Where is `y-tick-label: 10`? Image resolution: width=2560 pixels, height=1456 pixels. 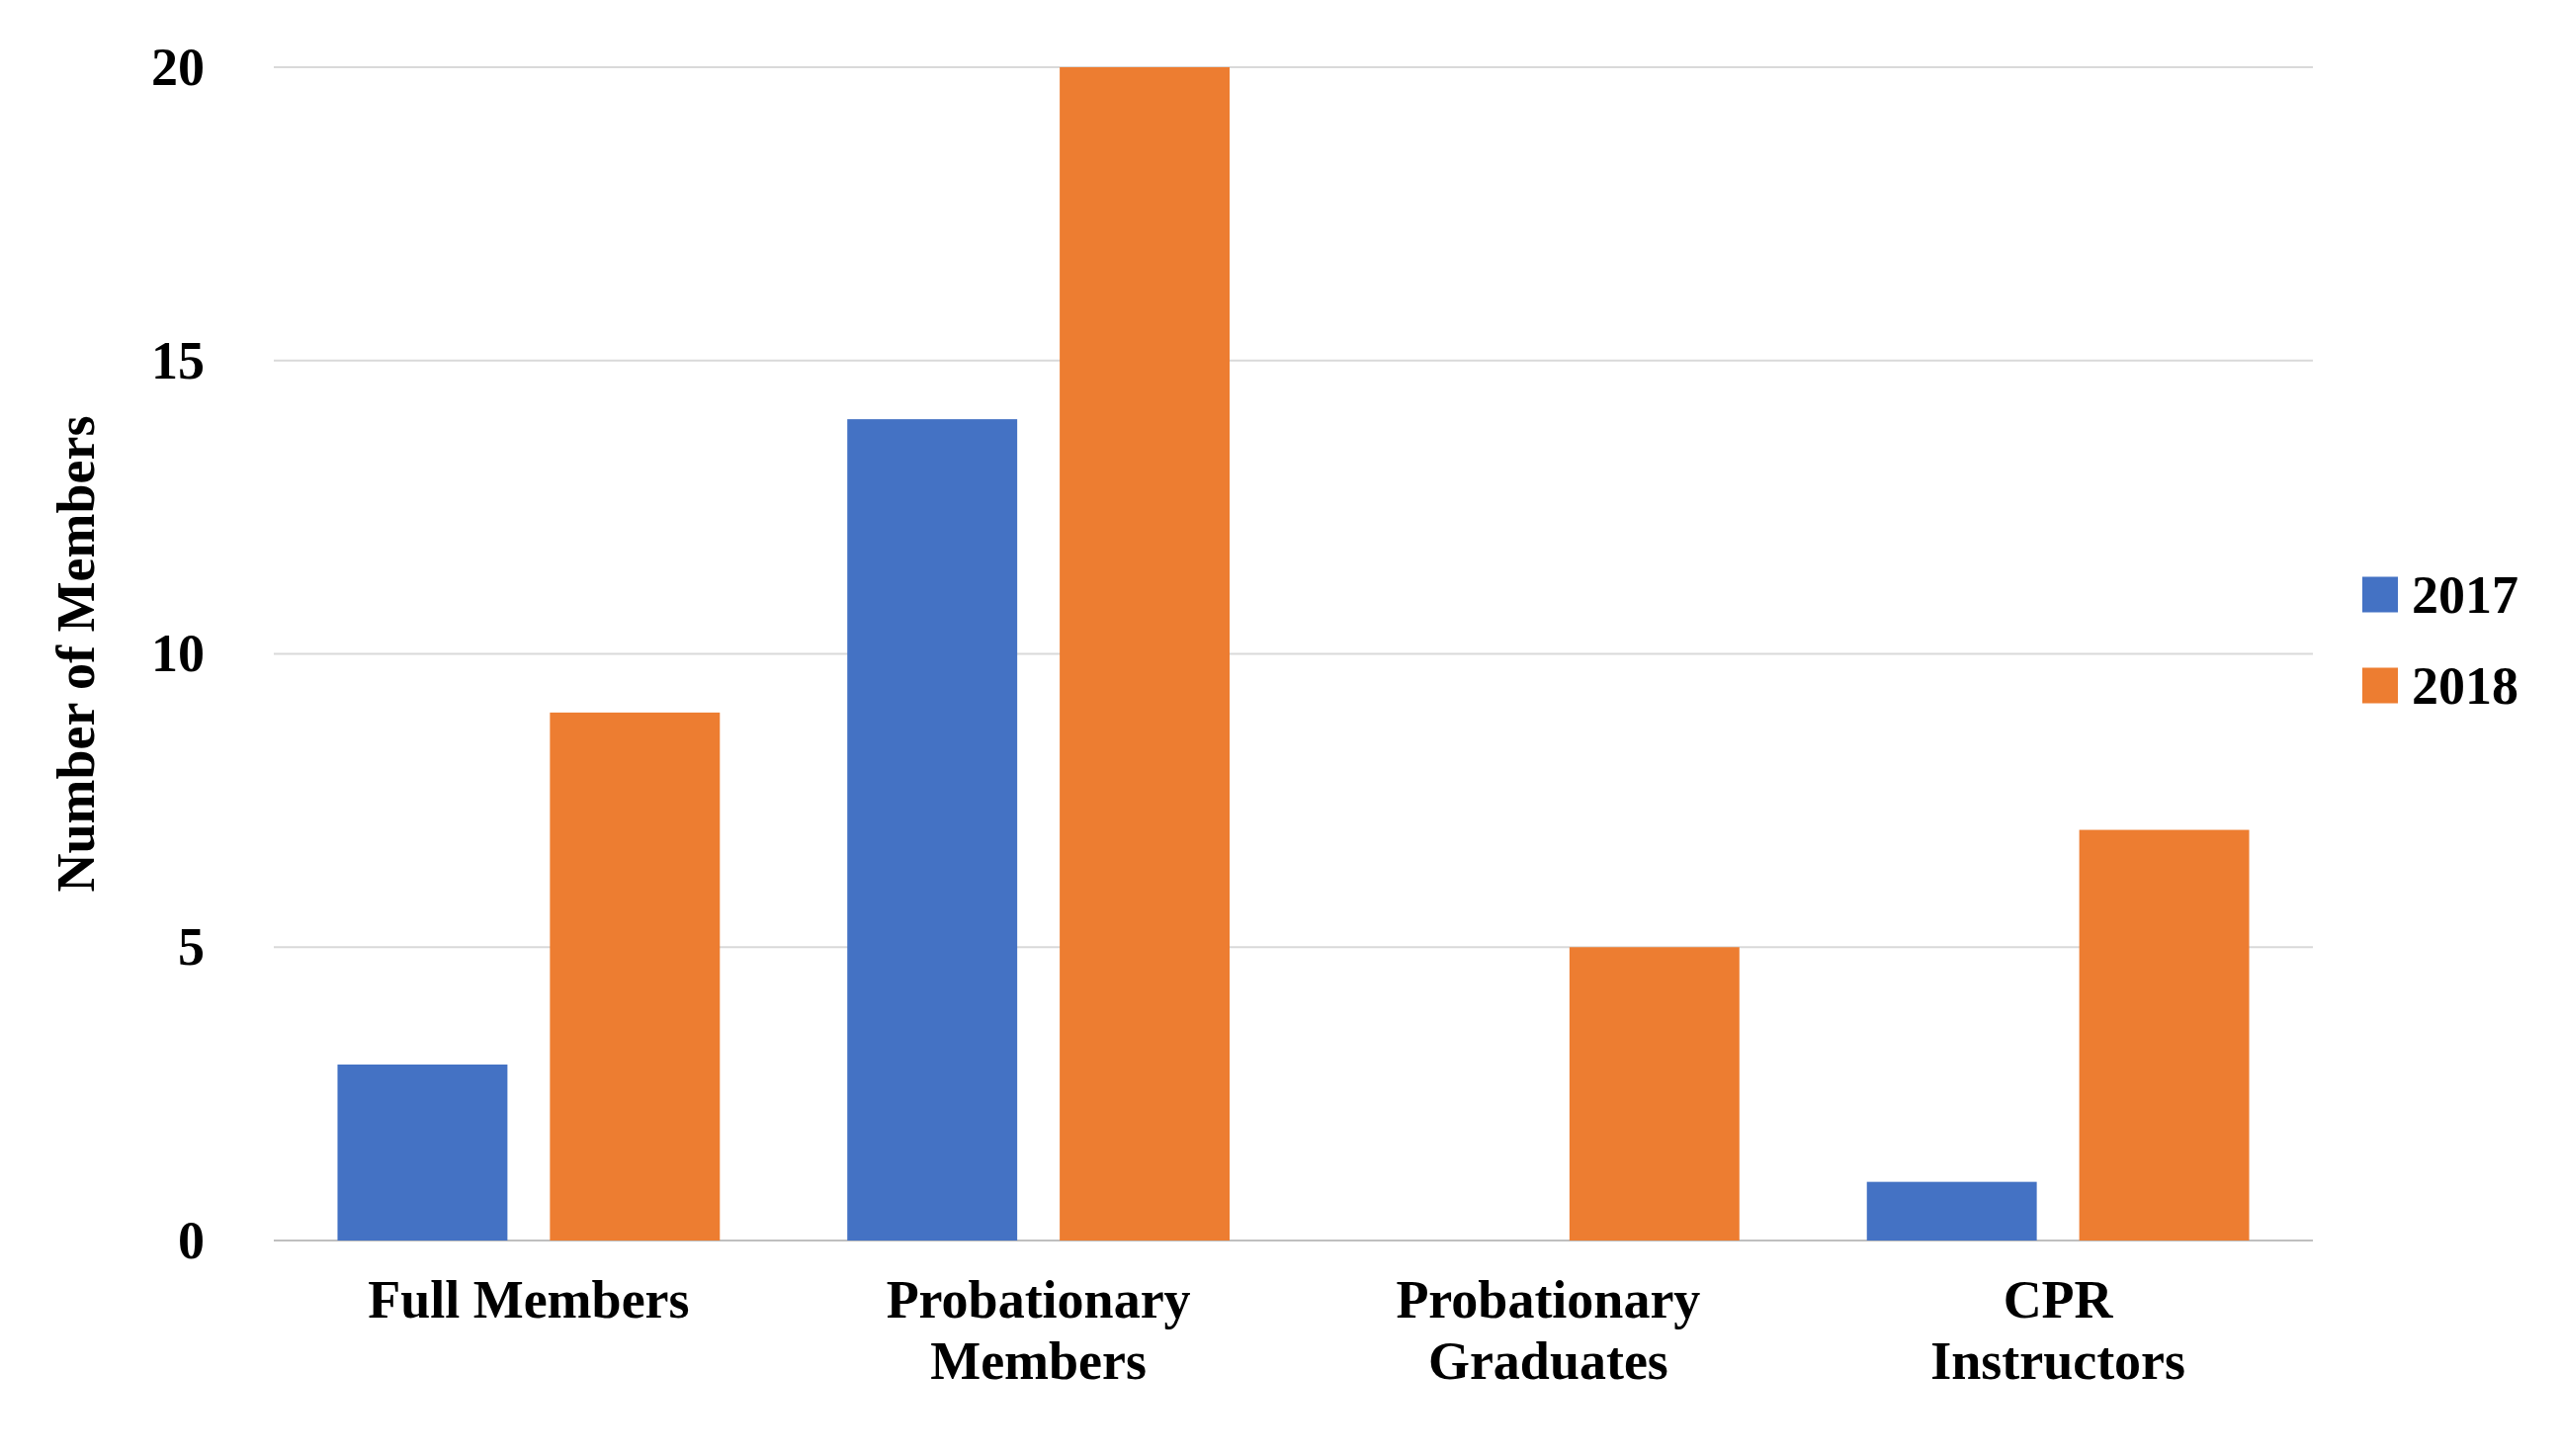
y-tick-label: 10 is located at coordinates (178, 654).